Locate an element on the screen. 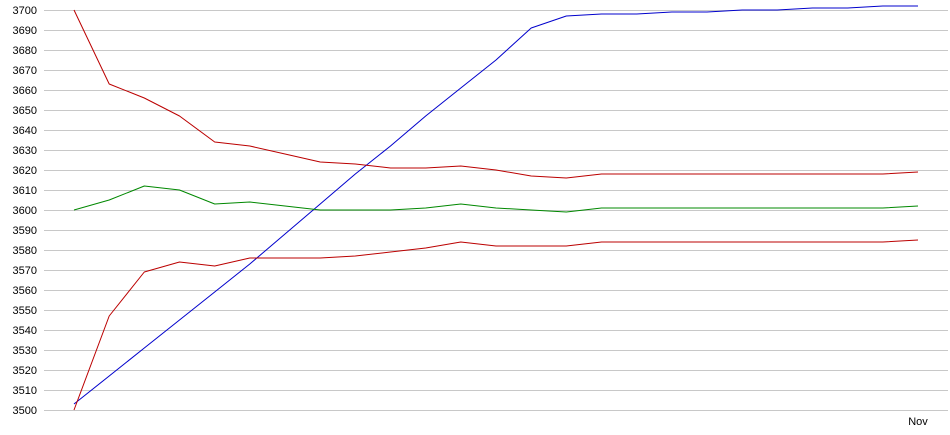 This screenshot has width=950, height=435. y-tick-label: 3630 is located at coordinates (25, 151).